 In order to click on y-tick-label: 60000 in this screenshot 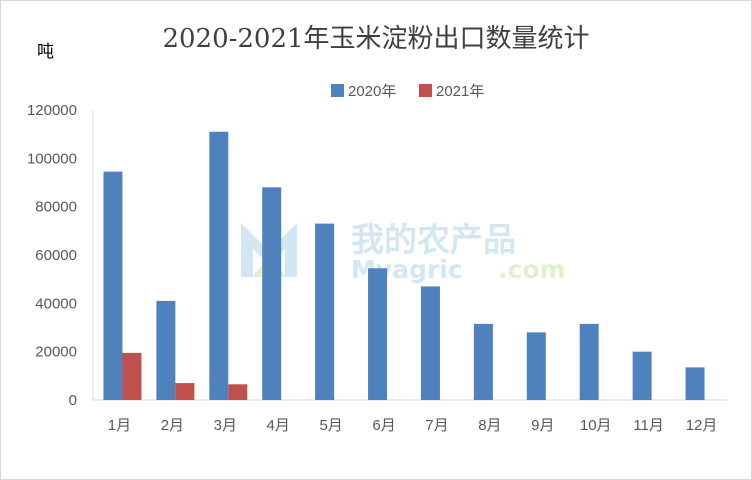, I will do `click(56, 255)`.